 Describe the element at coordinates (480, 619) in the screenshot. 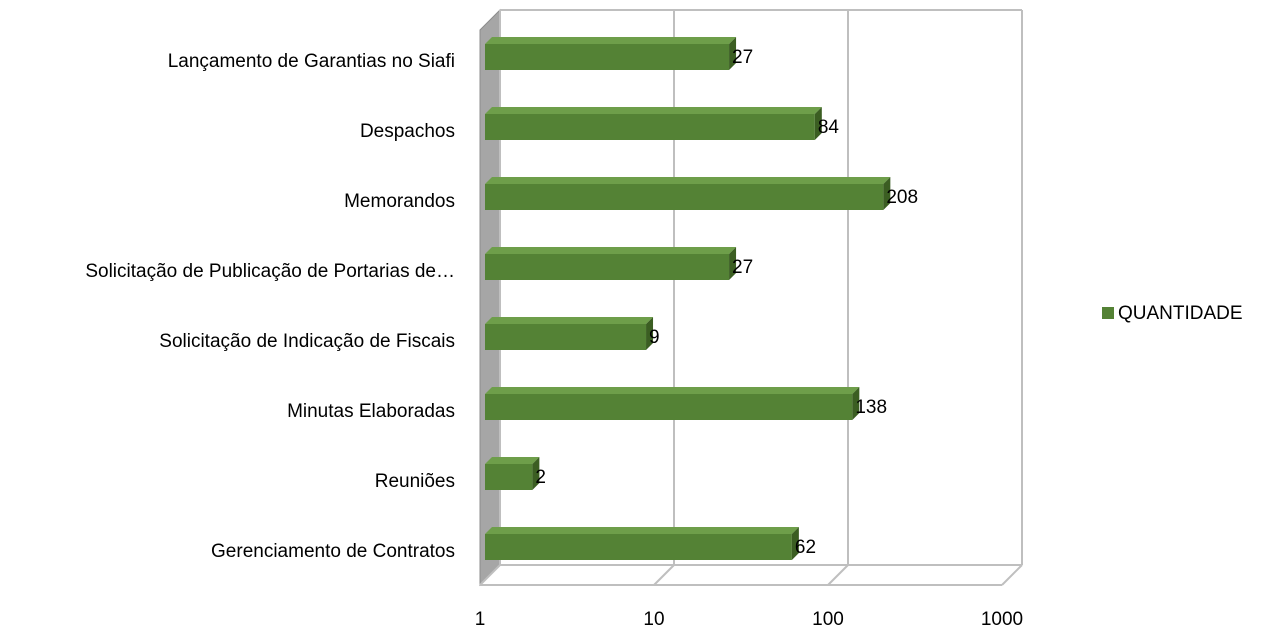

I see `x-tick-label: 1` at that location.